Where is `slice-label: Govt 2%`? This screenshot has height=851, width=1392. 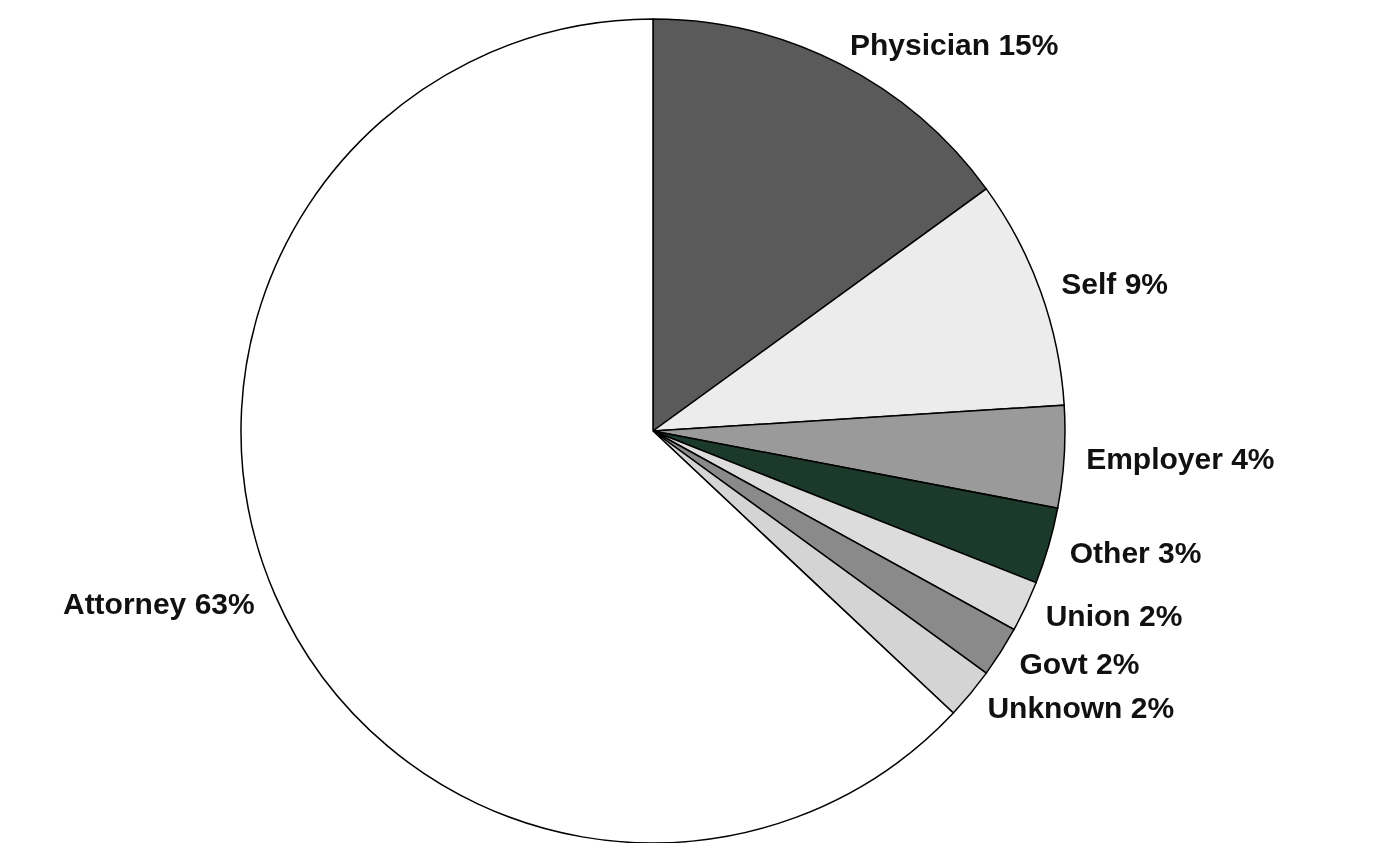
slice-label: Govt 2% is located at coordinates (1079, 664).